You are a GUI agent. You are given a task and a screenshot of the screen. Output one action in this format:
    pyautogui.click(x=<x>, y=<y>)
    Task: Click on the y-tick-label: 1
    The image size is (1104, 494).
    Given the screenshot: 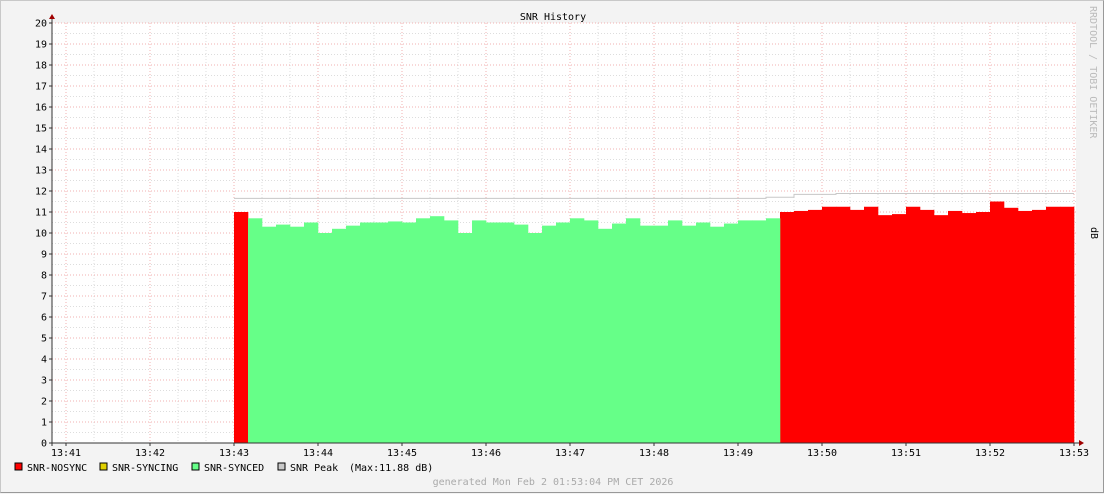 What is the action you would take?
    pyautogui.click(x=44, y=423)
    